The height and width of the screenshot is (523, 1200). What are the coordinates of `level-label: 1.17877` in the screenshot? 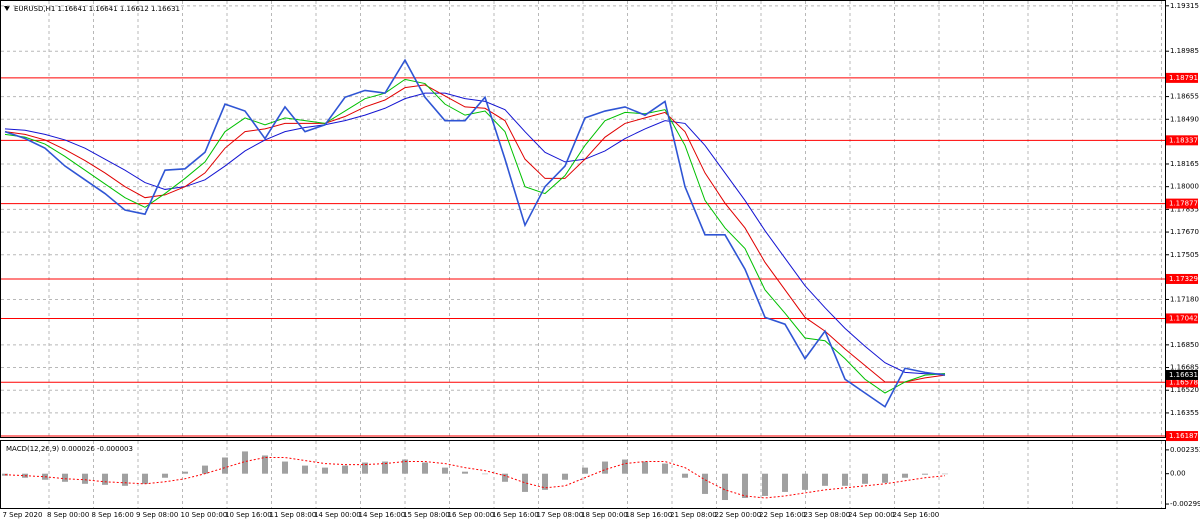 It's located at (1183, 204).